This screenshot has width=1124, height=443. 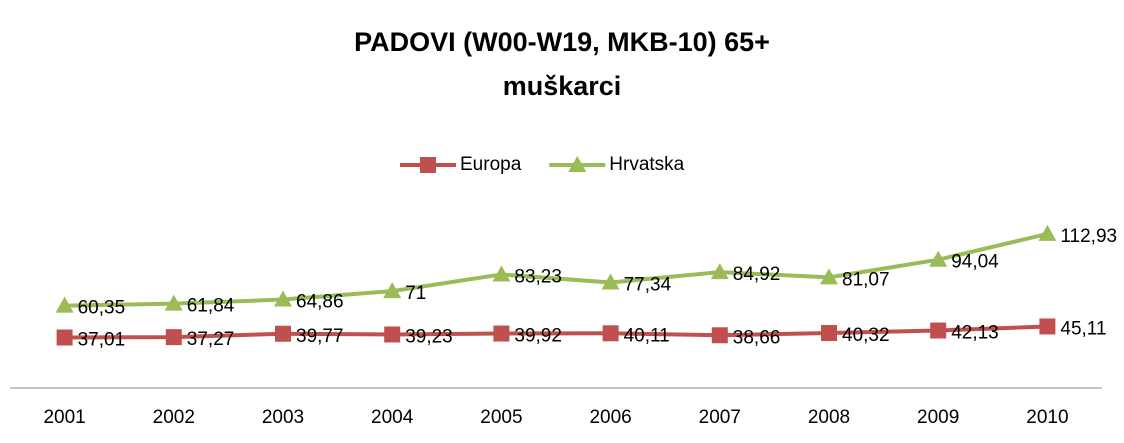 I want to click on data-label: 64,86, so click(x=320, y=302).